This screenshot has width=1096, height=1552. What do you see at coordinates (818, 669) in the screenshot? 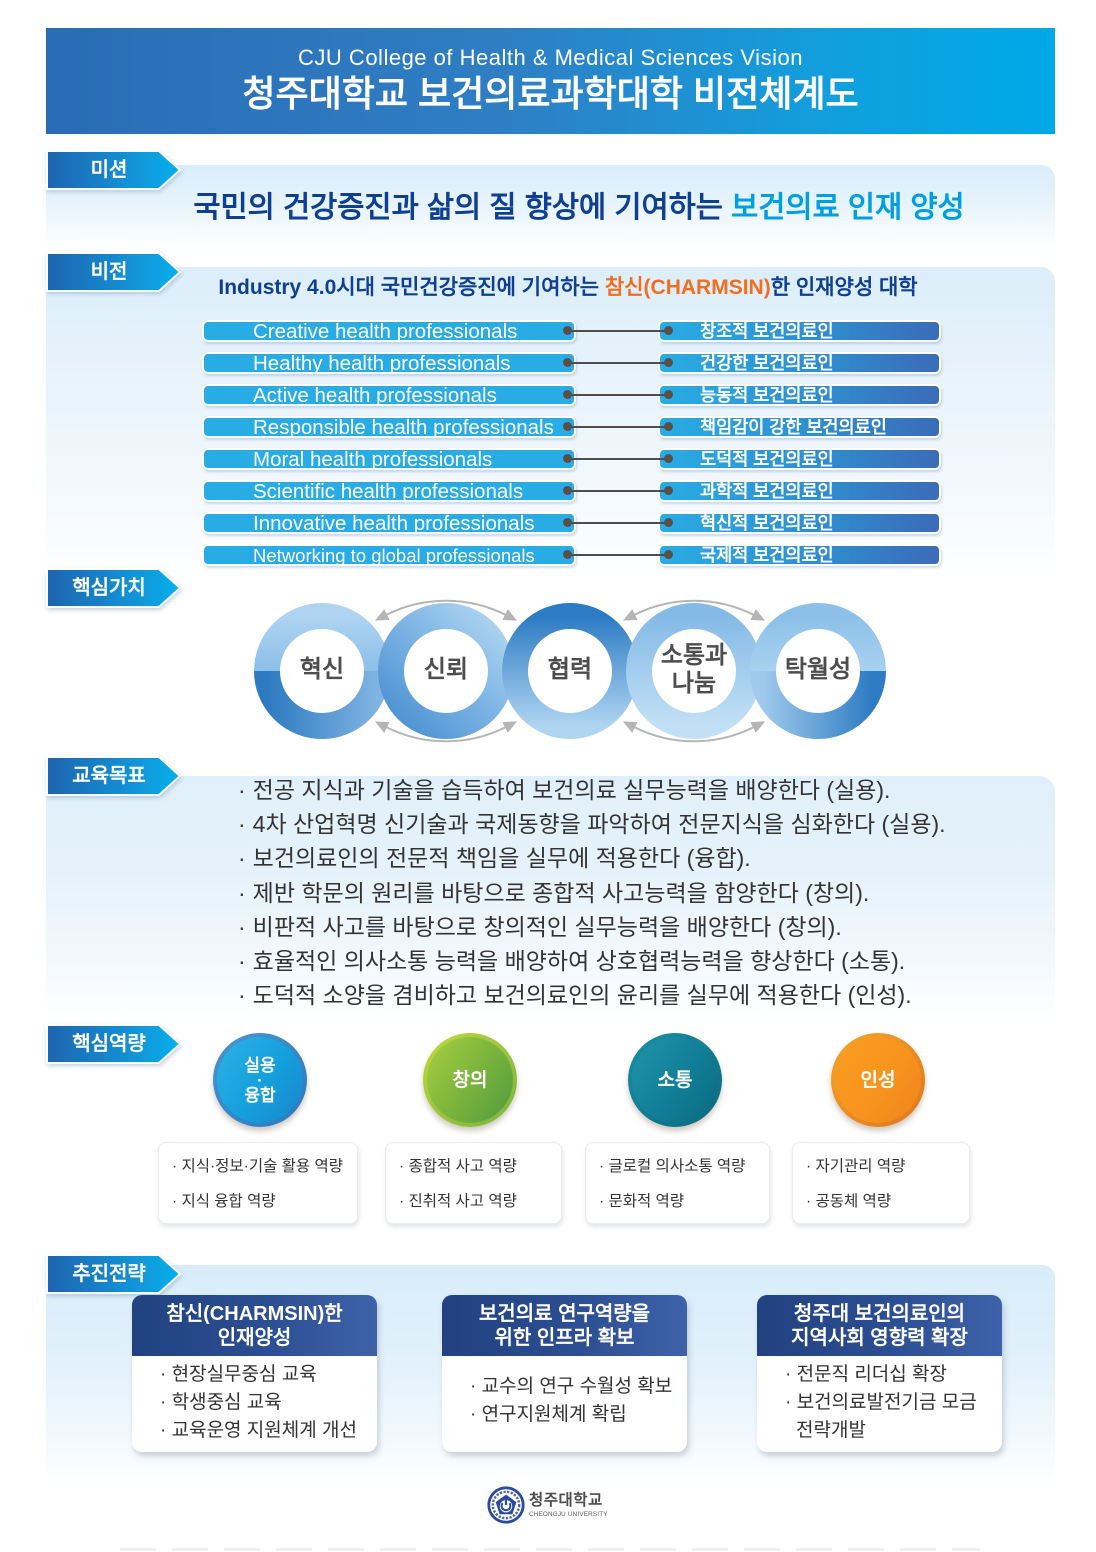
I see `svg-text: 탁월성` at bounding box center [818, 669].